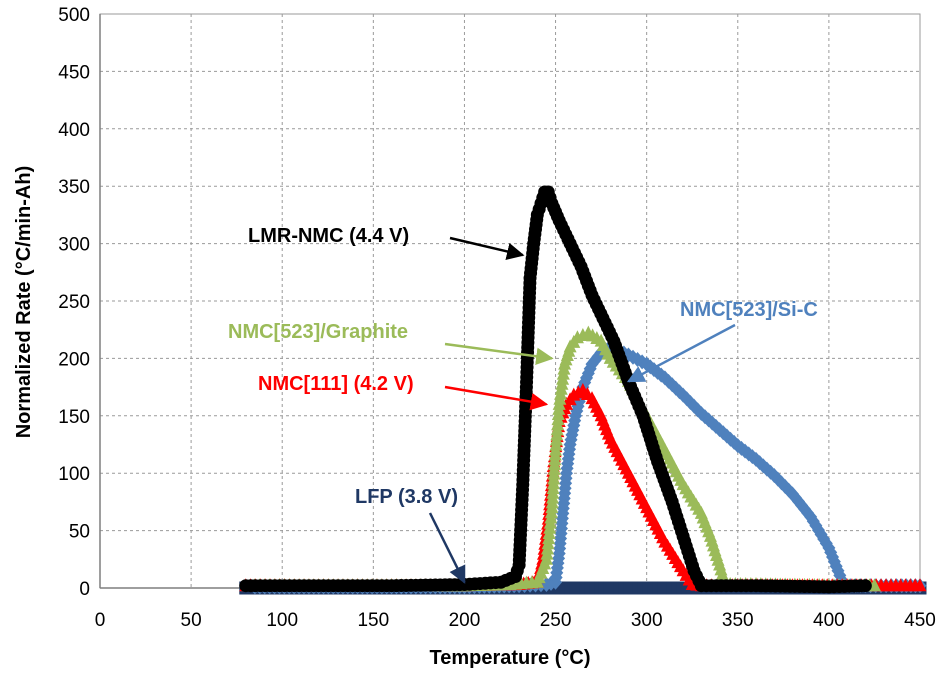 The height and width of the screenshot is (674, 937). I want to click on x-tick-label: 150, so click(373, 620).